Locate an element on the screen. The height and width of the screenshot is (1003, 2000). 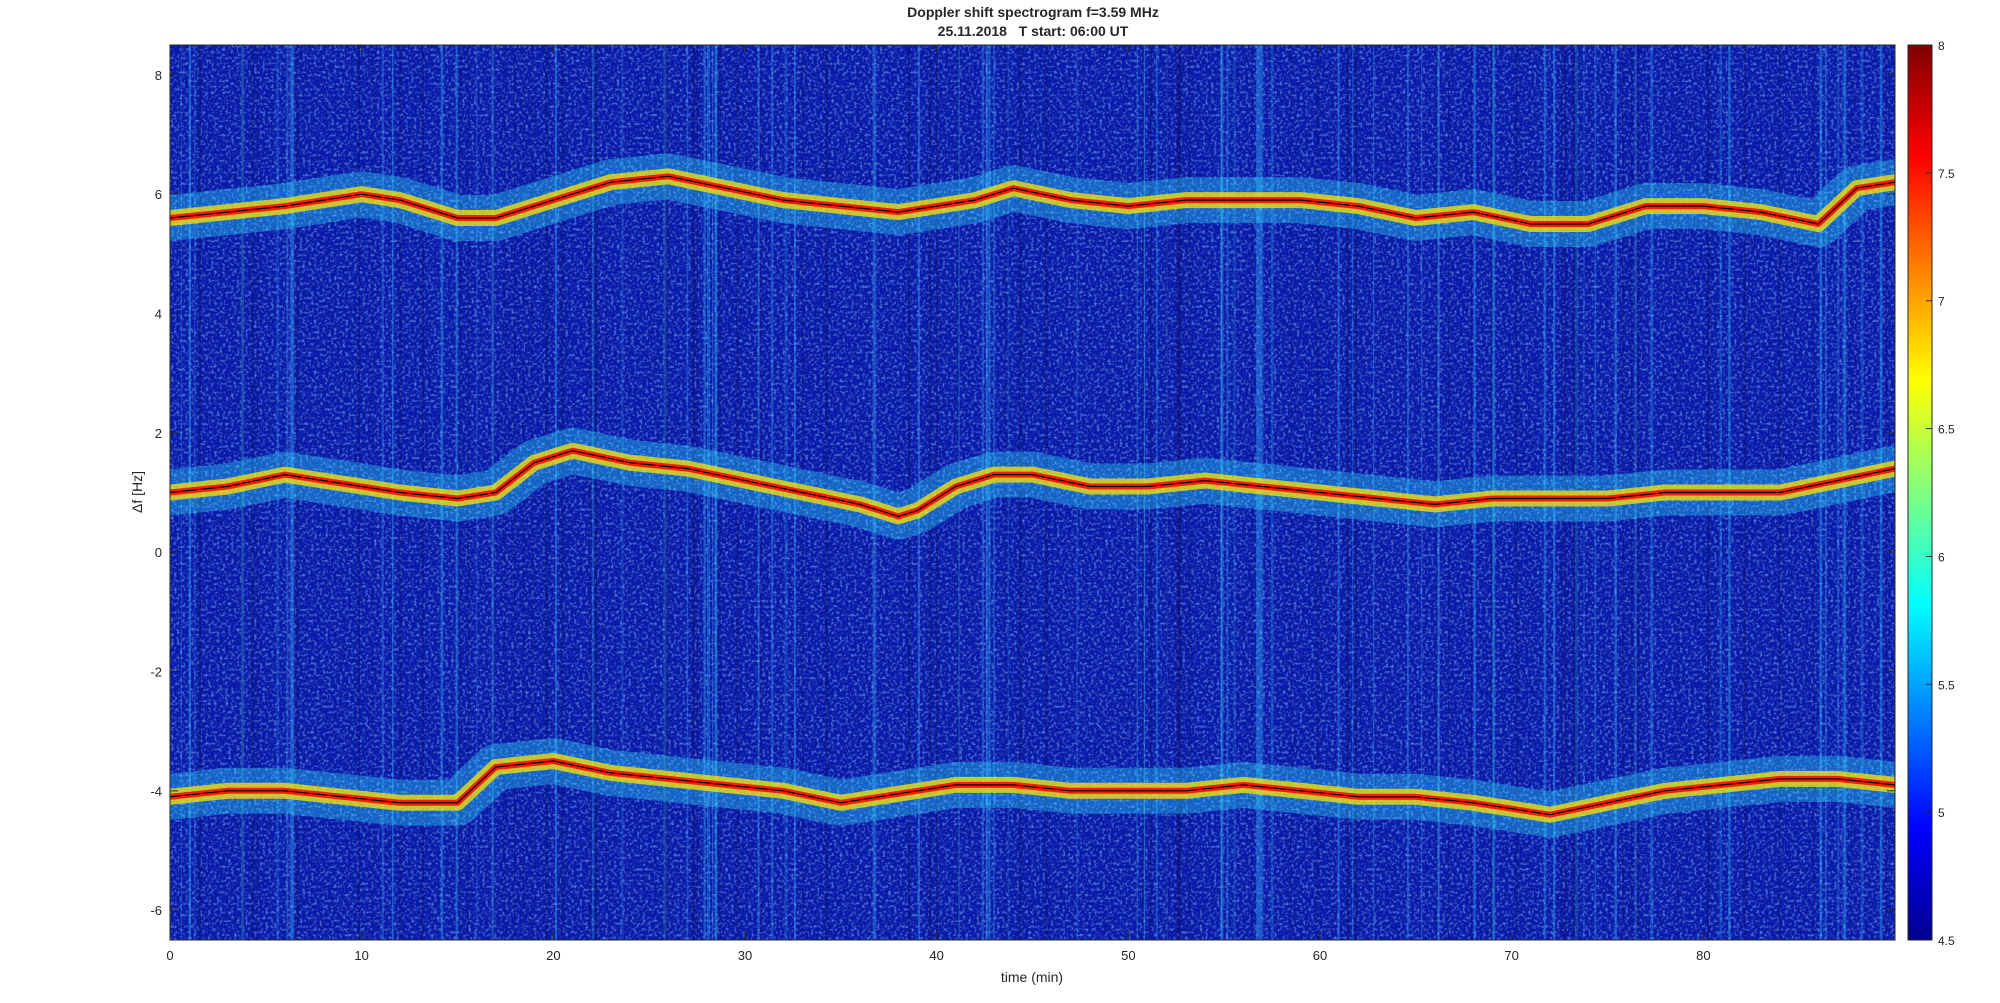
x-tick-label: 30 is located at coordinates (745, 955).